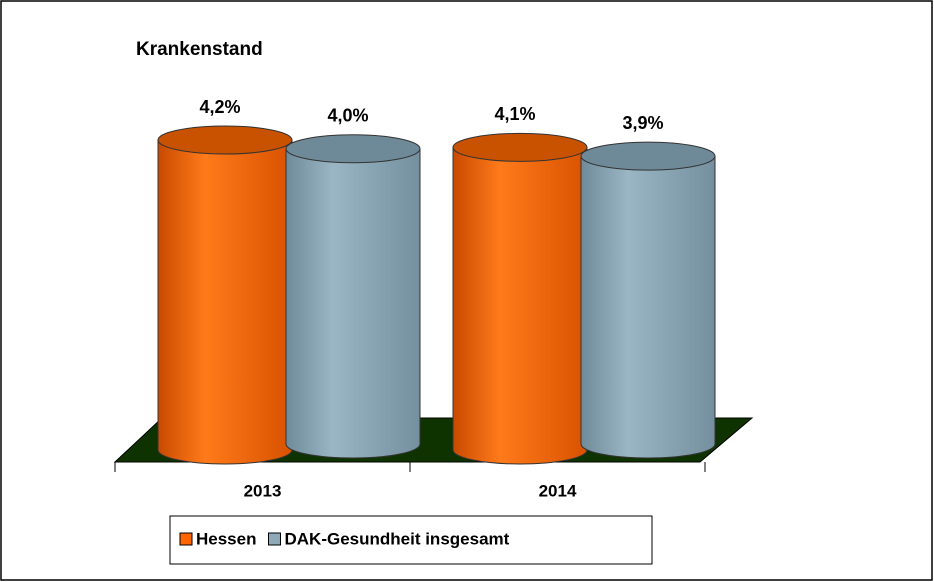  Describe the element at coordinates (347, 116) in the screenshot. I see `data-label: 4,0%` at that location.